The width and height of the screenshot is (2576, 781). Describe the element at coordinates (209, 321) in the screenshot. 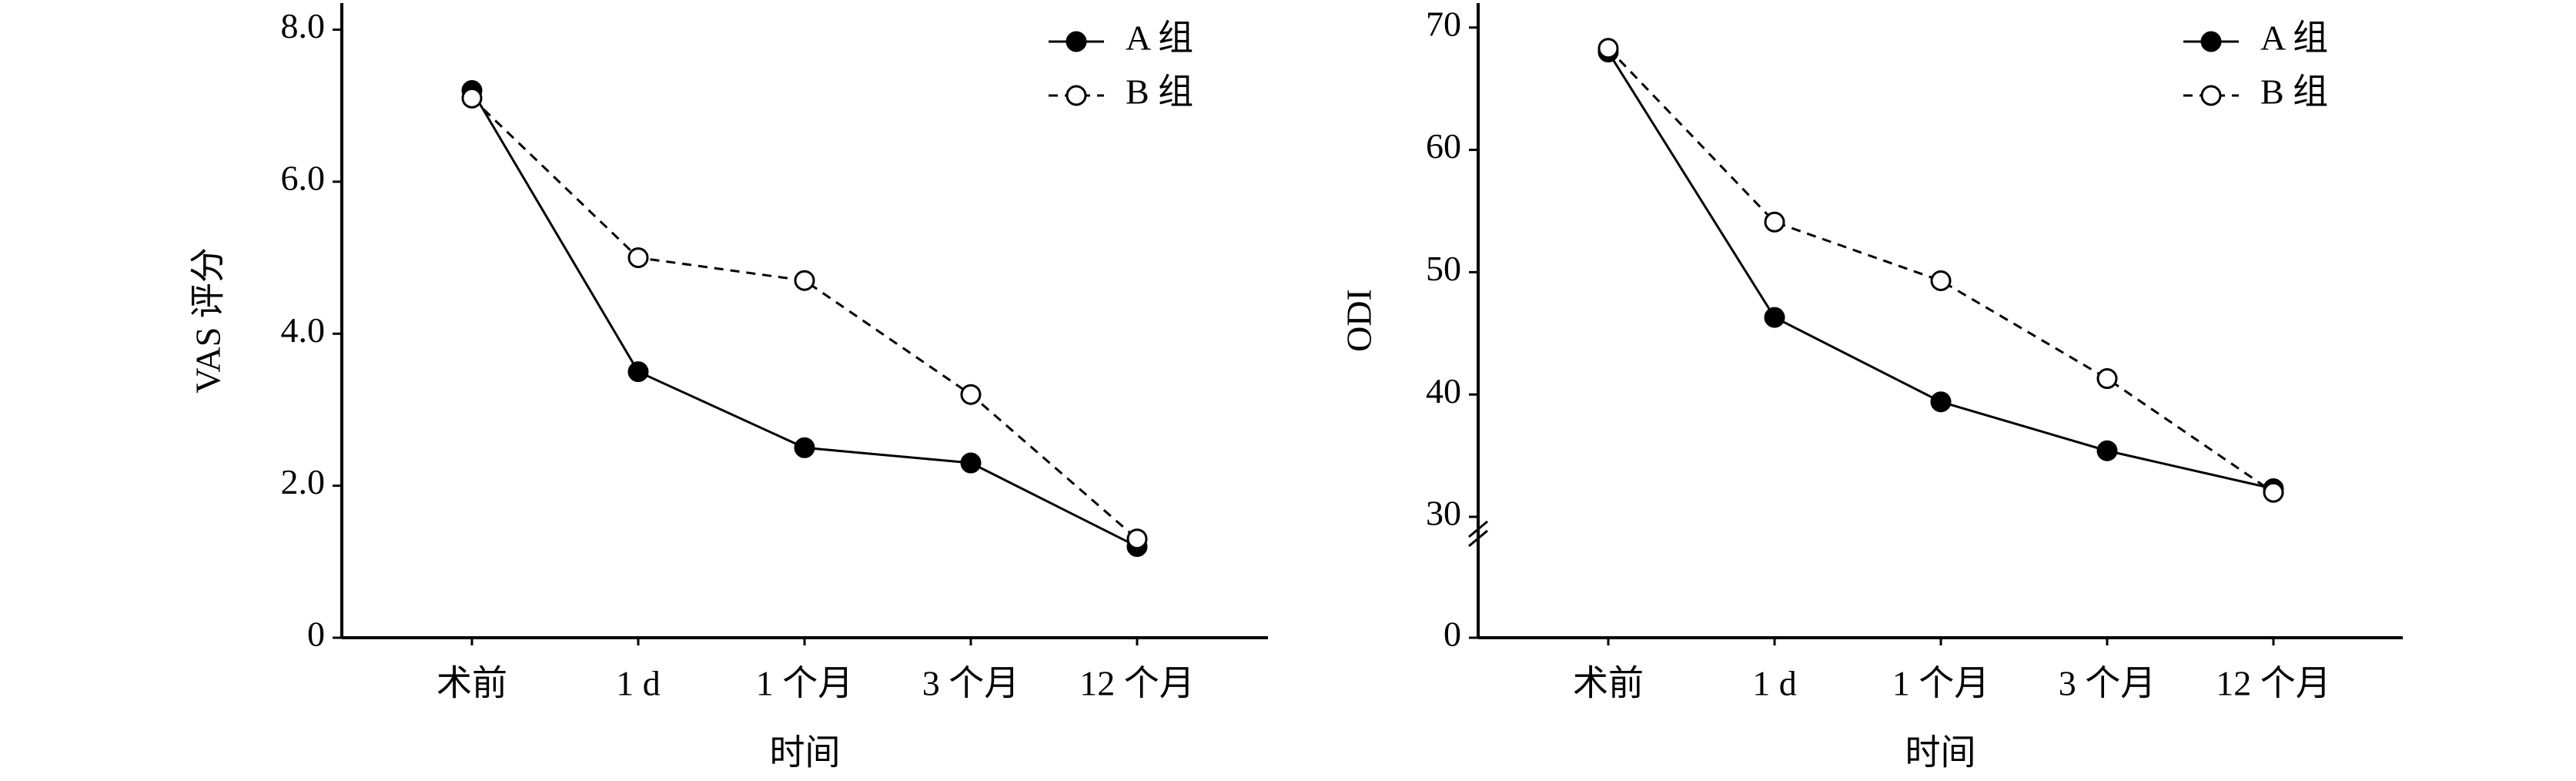

I see `y-axis-label: VAS 评分` at that location.